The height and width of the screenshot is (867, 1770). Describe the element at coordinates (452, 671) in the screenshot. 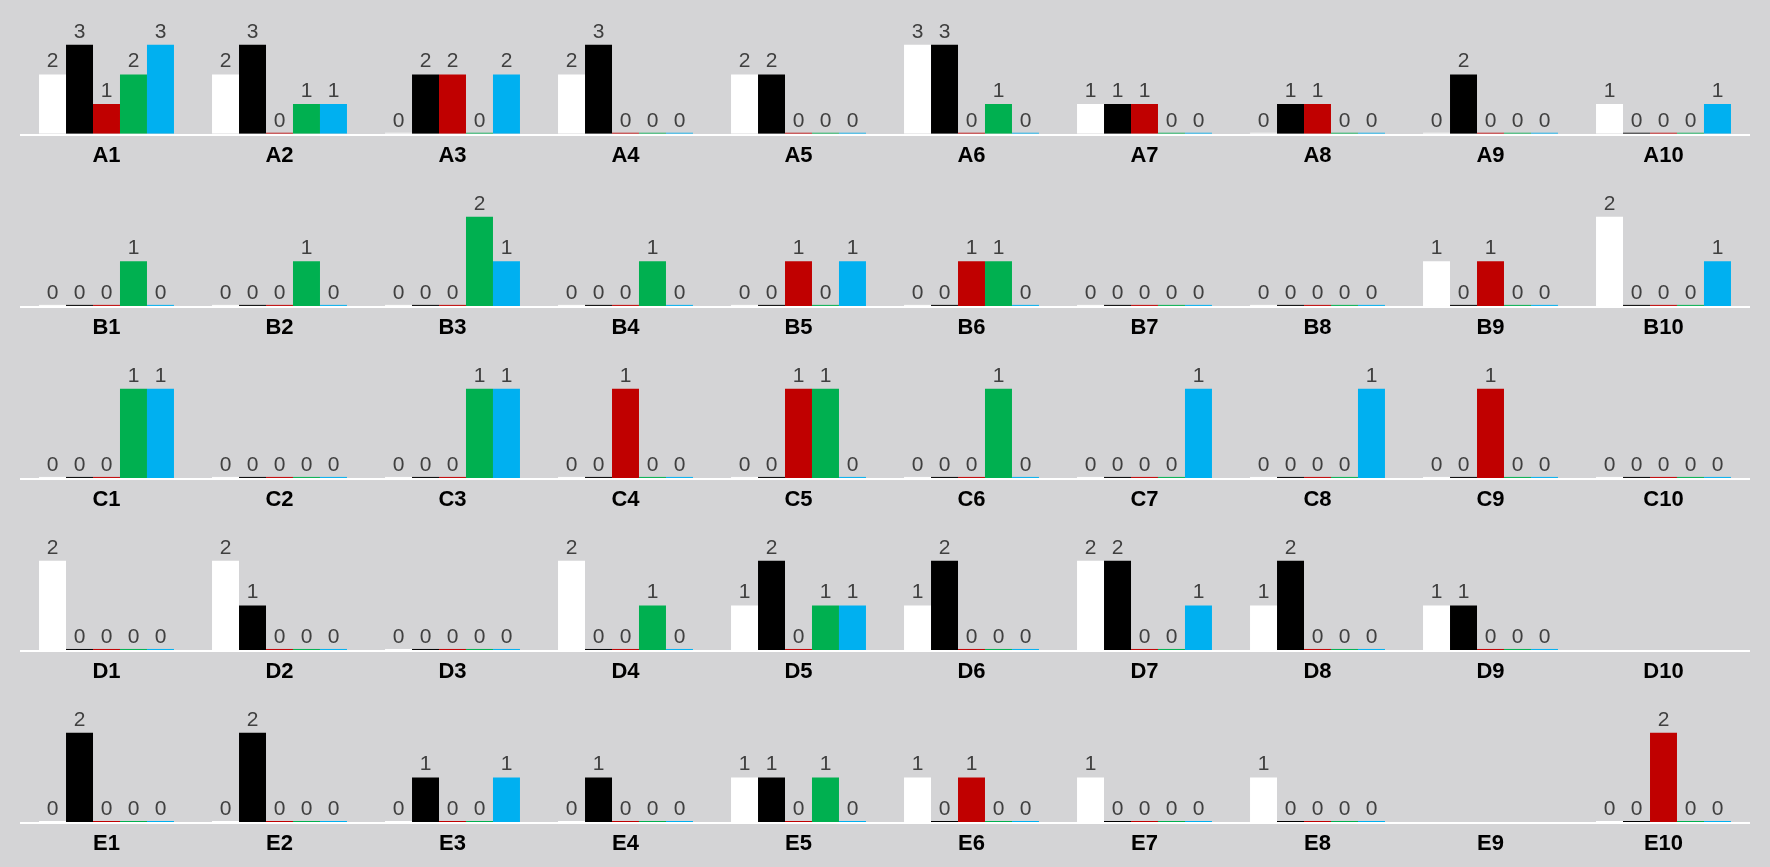

I see `x-tick-label: D3` at that location.